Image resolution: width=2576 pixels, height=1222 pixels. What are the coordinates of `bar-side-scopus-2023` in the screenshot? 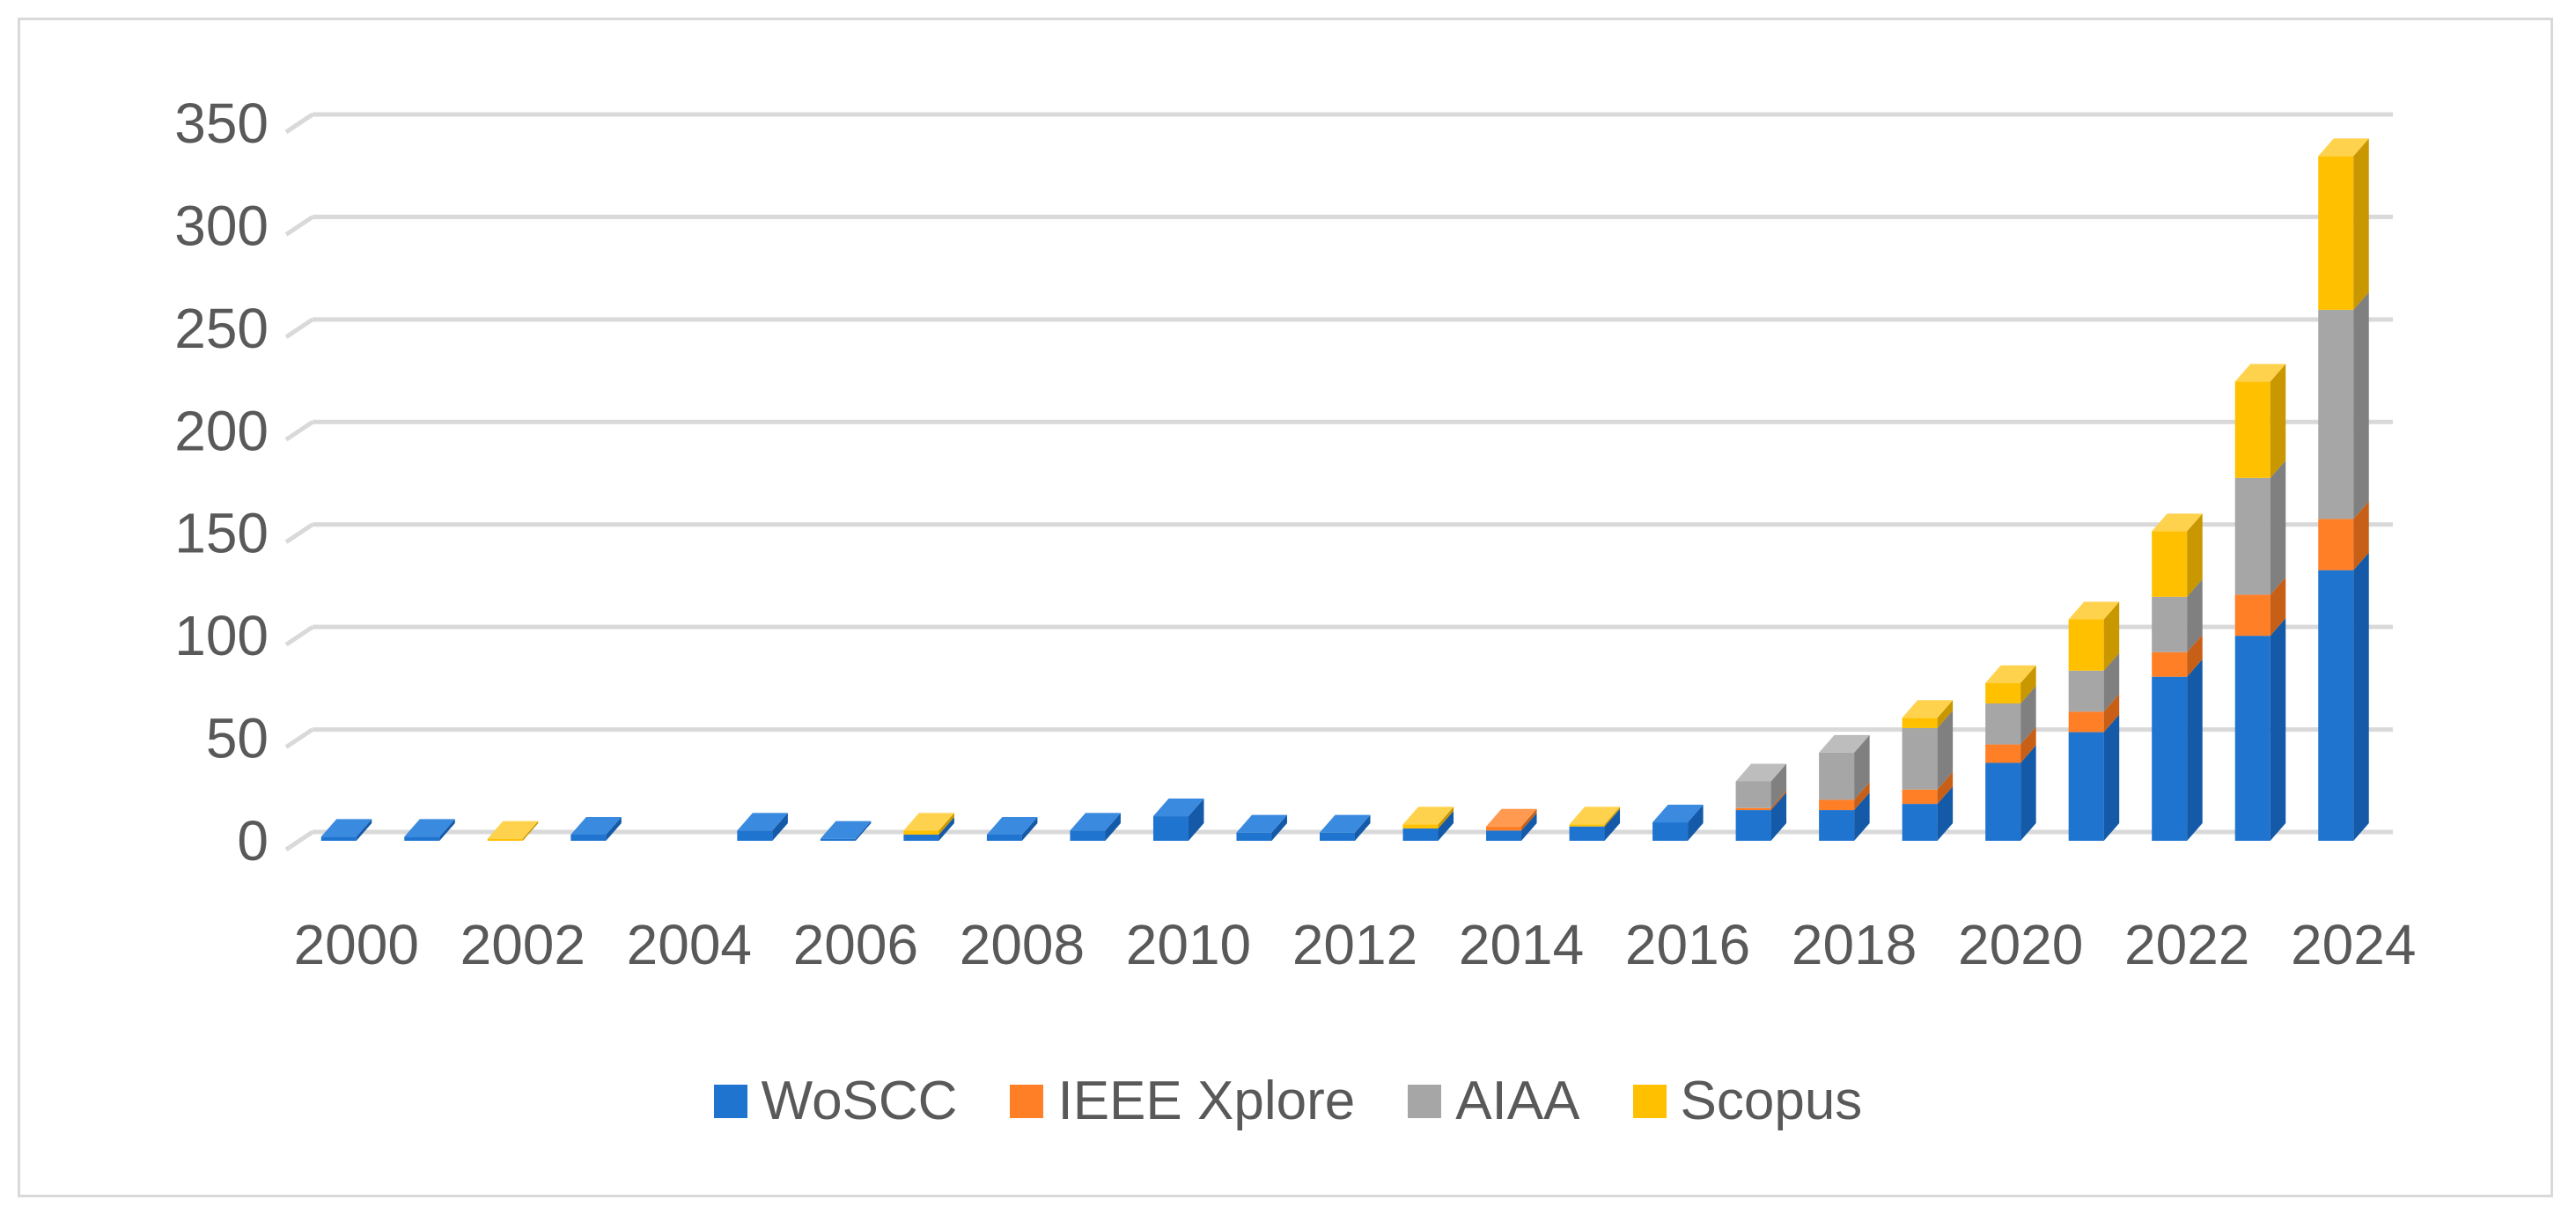 It's located at (2278, 421).